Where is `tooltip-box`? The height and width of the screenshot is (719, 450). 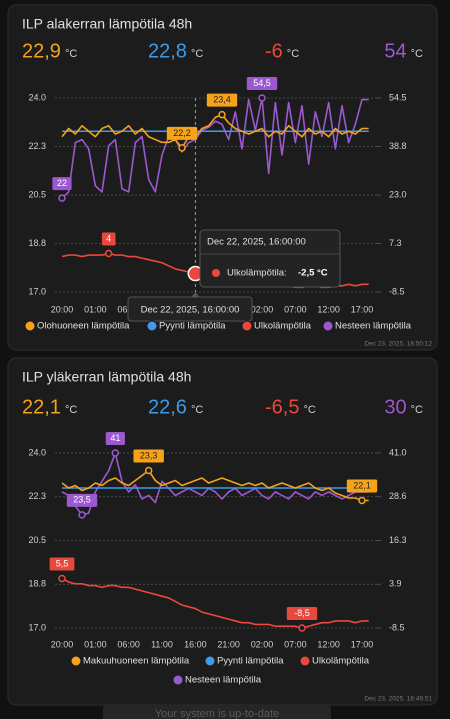 tooltip-box is located at coordinates (270, 258).